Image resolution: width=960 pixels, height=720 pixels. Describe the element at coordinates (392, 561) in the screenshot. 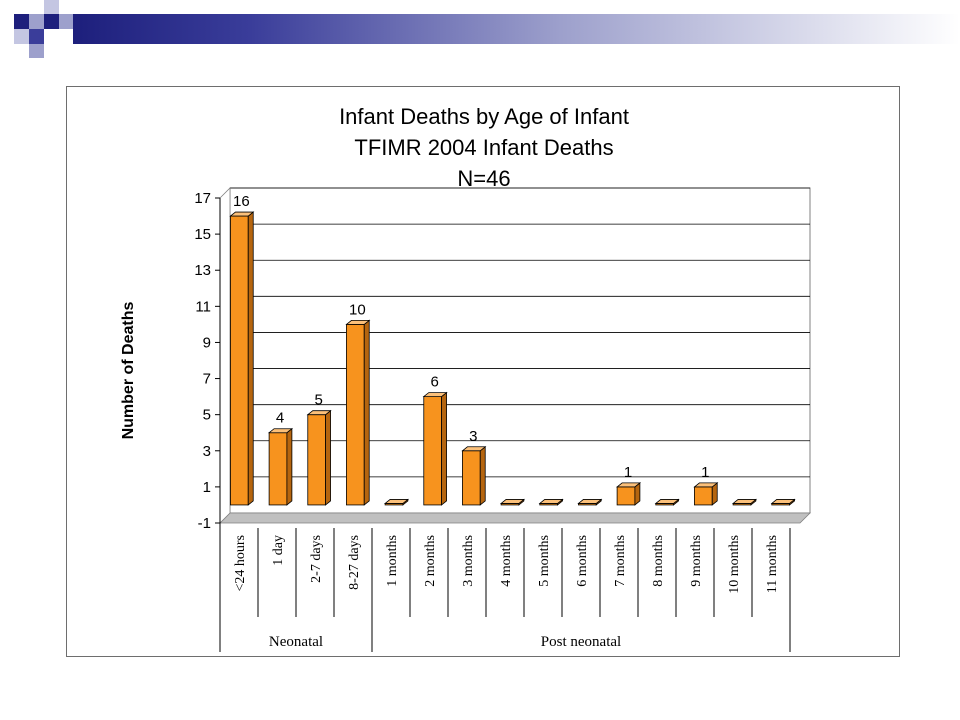

I see `category-label: 1 months` at that location.